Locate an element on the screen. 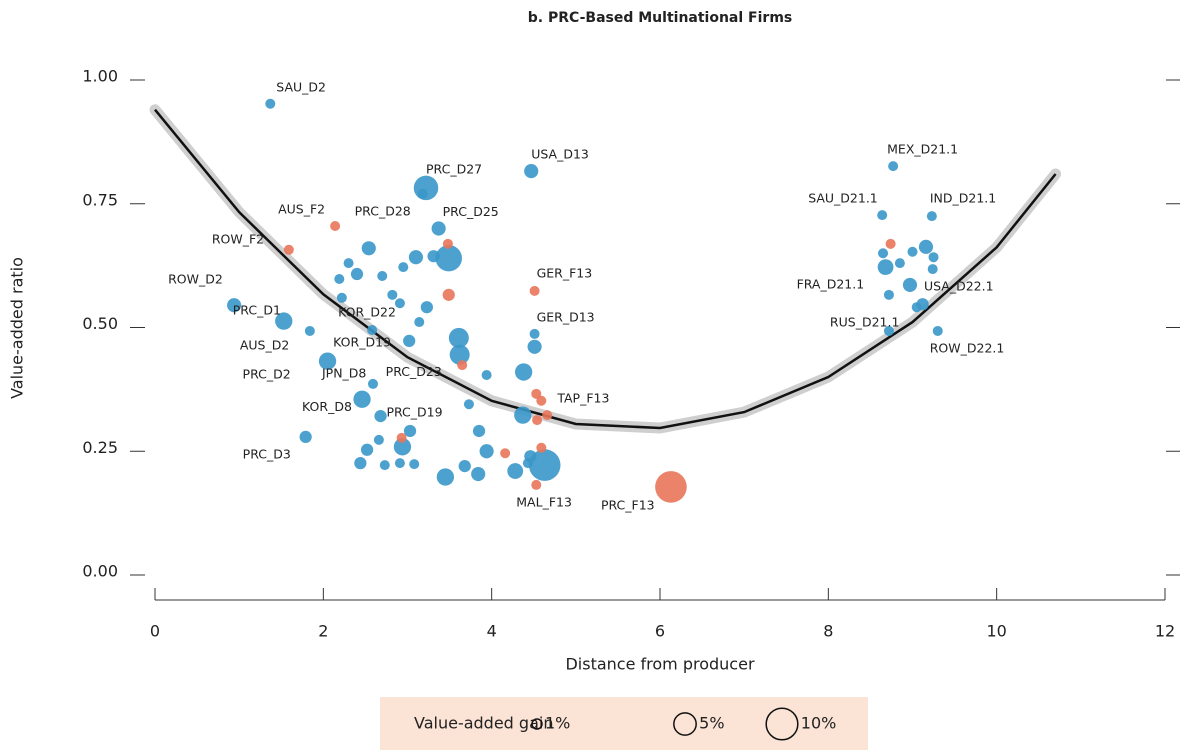 Image resolution: width=1190 pixels, height=753 pixels. point-label: USA_D22.1 is located at coordinates (959, 285).